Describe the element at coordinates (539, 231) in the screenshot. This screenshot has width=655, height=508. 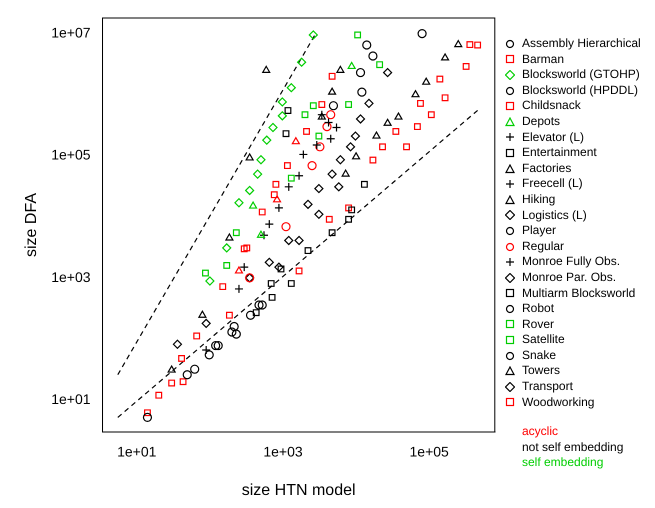
I see `legend-label: Player` at that location.